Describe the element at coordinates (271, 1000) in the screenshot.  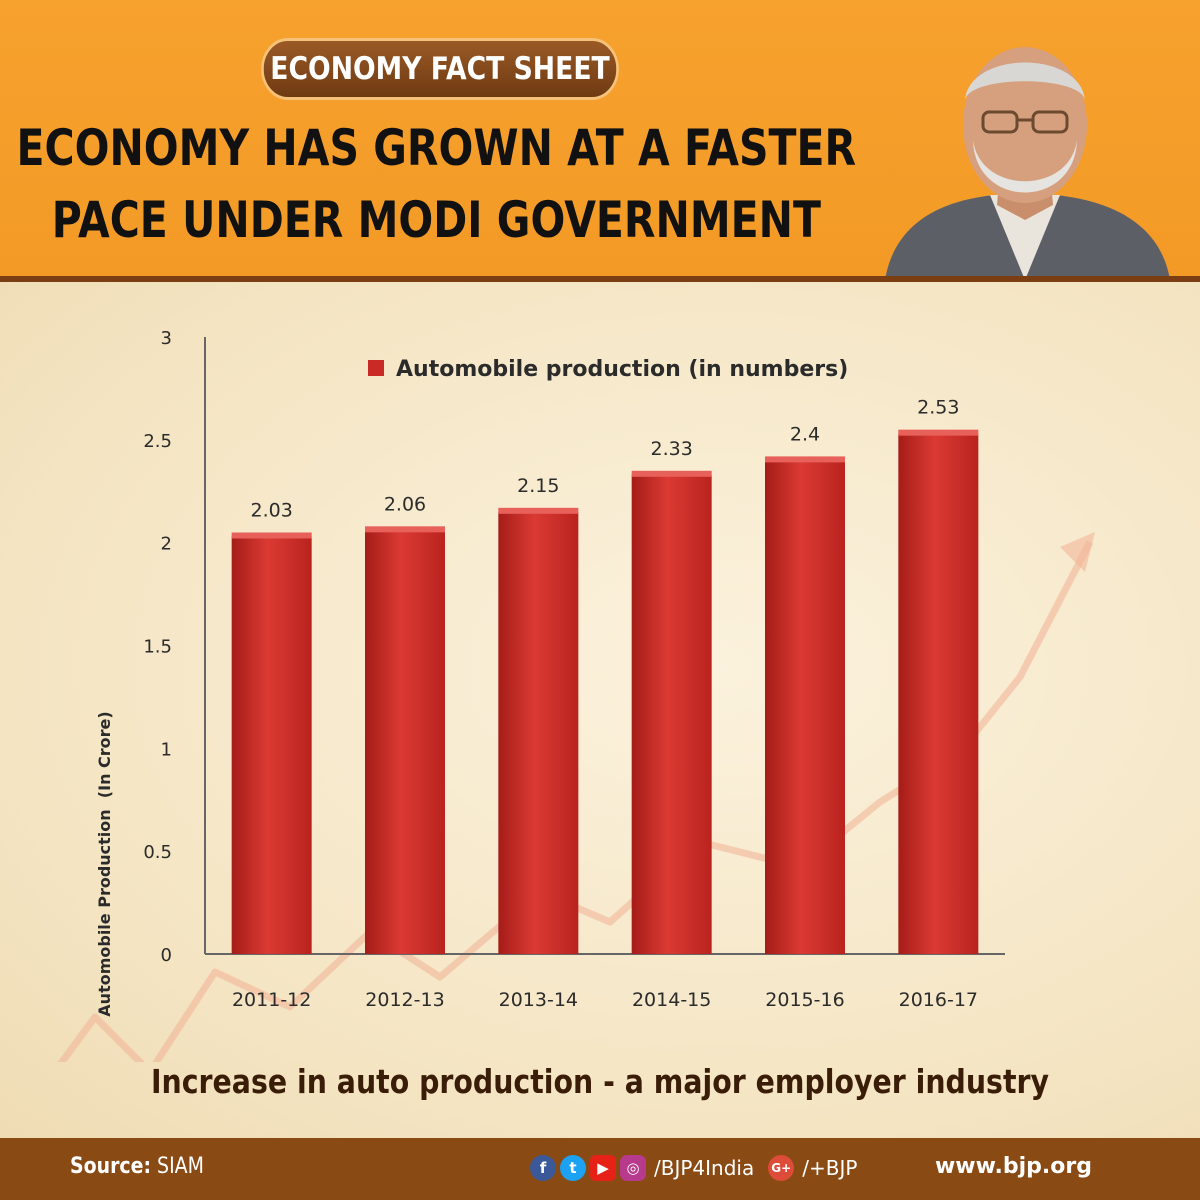
I see `x-tick-label: 2011-12` at that location.